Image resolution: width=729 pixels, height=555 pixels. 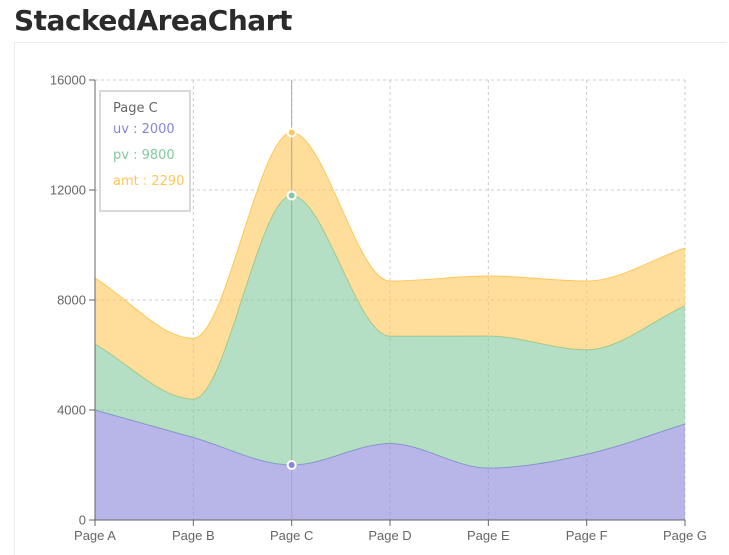 What do you see at coordinates (193, 535) in the screenshot?
I see `x-tick-label: Page B` at bounding box center [193, 535].